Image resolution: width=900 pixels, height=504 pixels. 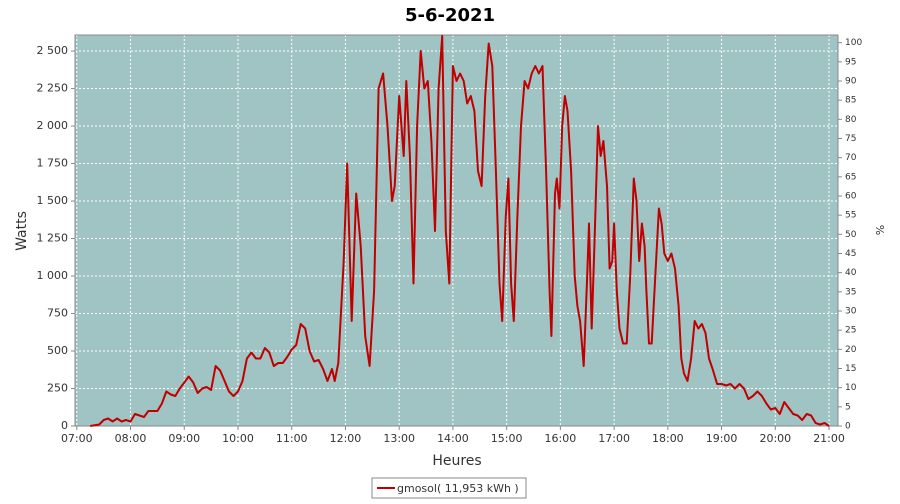 What do you see at coordinates (184, 438) in the screenshot?
I see `x-tick-label: 09:00` at bounding box center [184, 438].